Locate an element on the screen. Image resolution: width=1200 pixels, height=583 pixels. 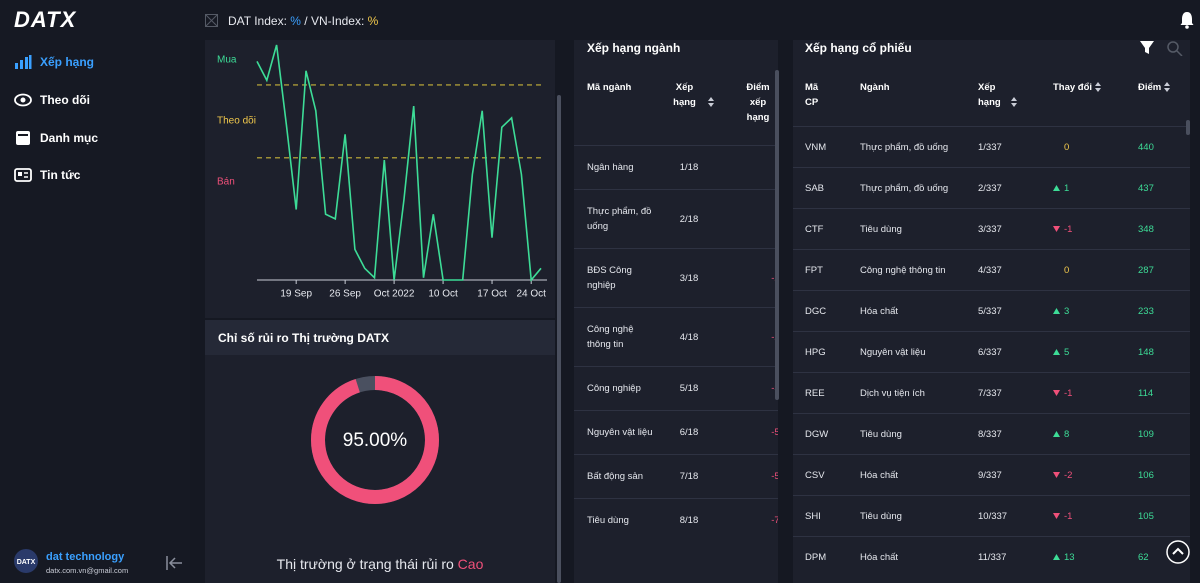
header-row: Mã ngành Xếp hạng Điểm xếp hạng is located at coordinates (676, 108).